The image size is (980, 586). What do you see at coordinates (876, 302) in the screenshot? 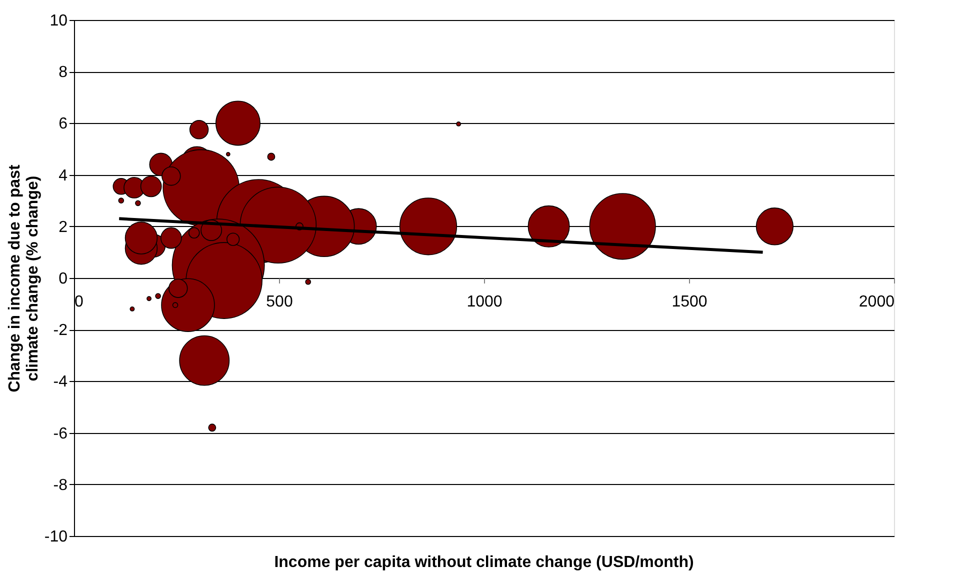
I see `x-tick-label: 2000` at bounding box center [876, 302].